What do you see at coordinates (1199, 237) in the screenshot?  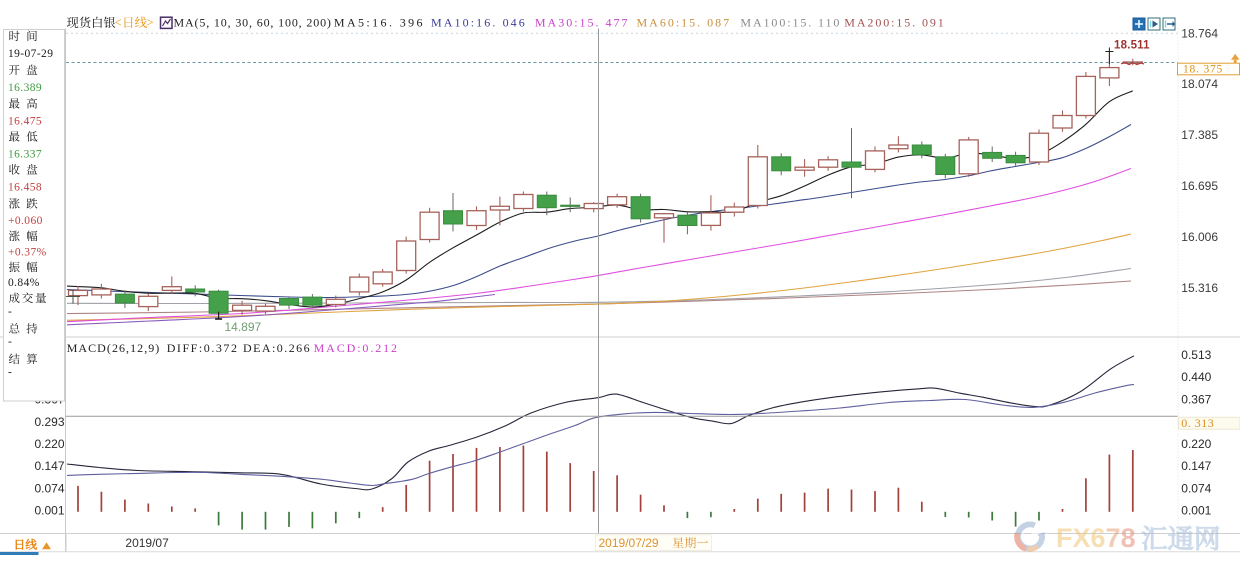 I see `svg-text: 16.006` at bounding box center [1199, 237].